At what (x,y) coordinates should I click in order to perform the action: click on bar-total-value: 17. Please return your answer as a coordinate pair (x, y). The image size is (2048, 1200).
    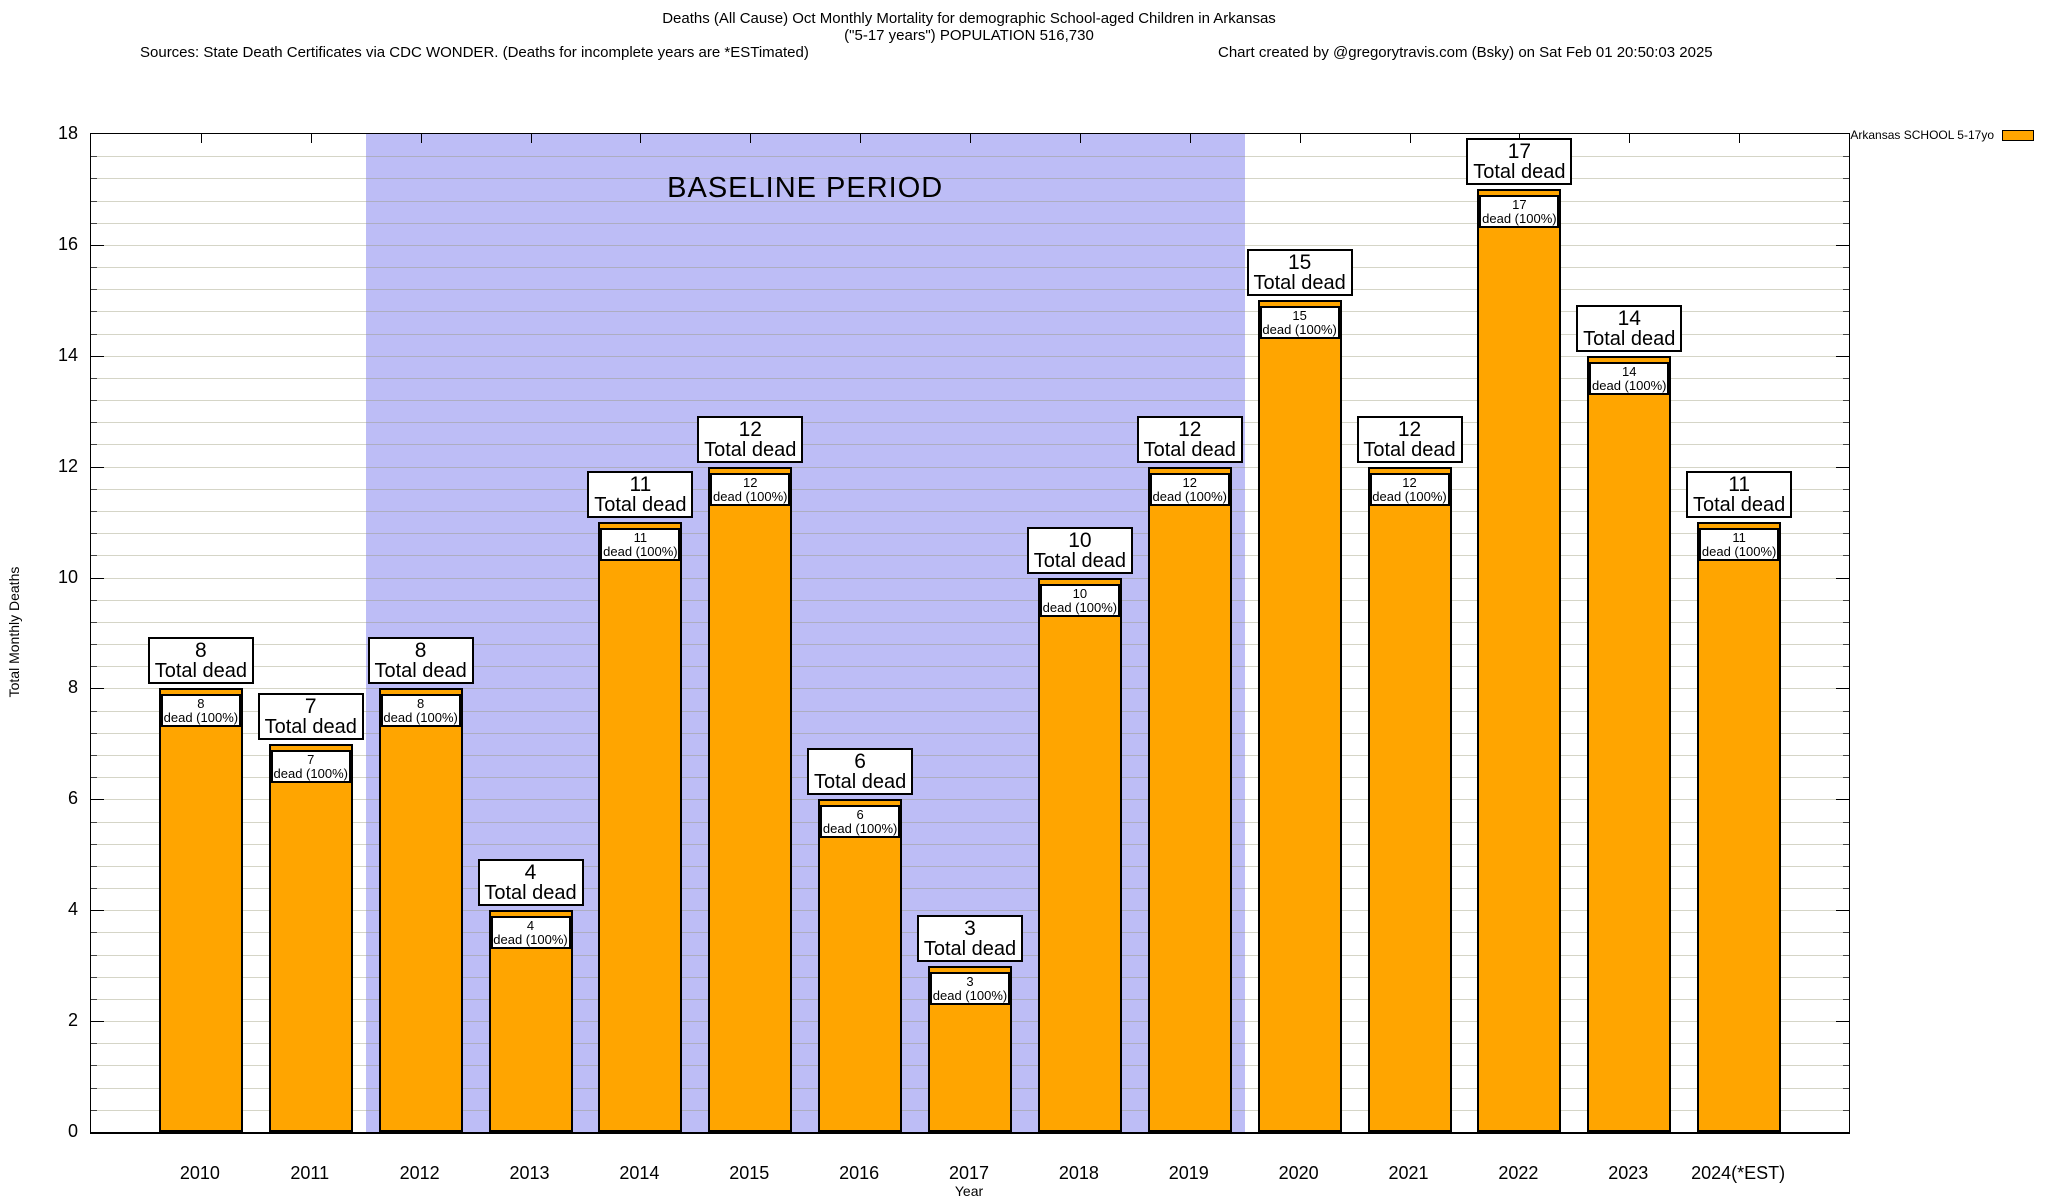
    Looking at the image, I should click on (1519, 152).